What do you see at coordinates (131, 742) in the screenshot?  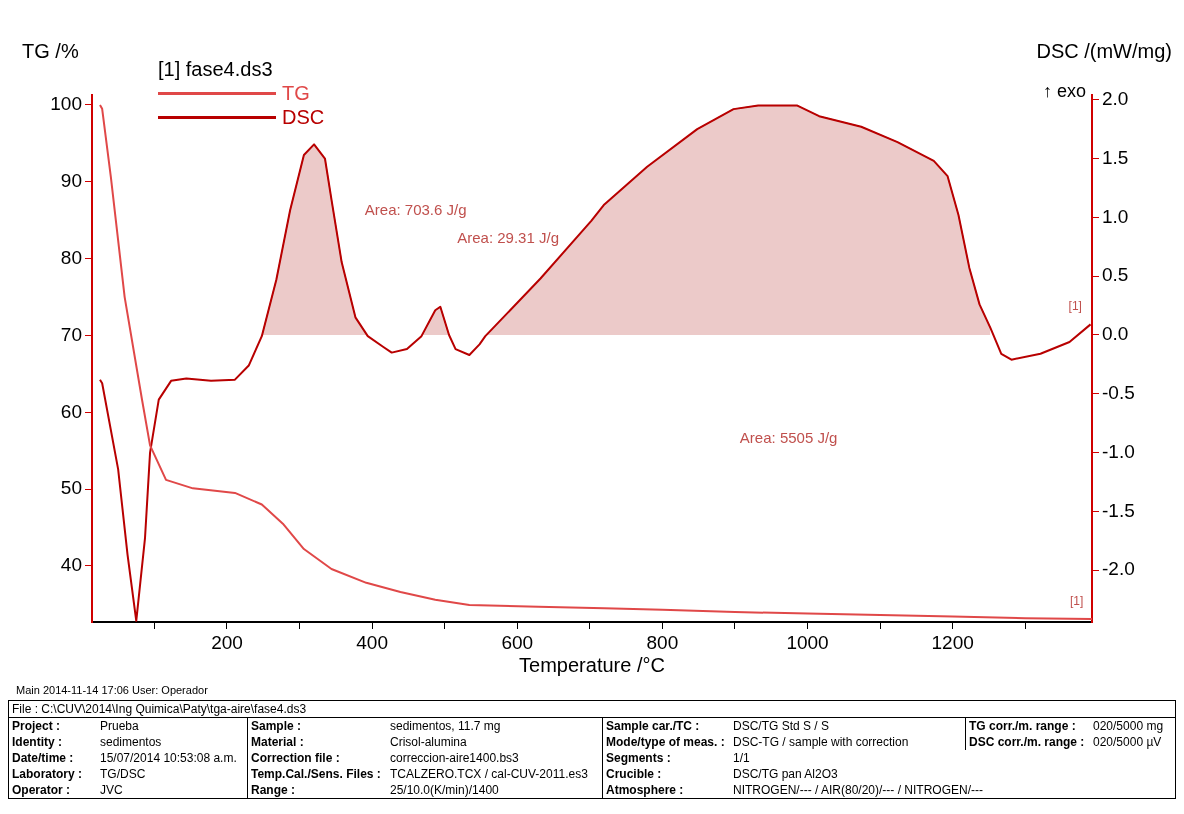 I see `text: sedimentos` at bounding box center [131, 742].